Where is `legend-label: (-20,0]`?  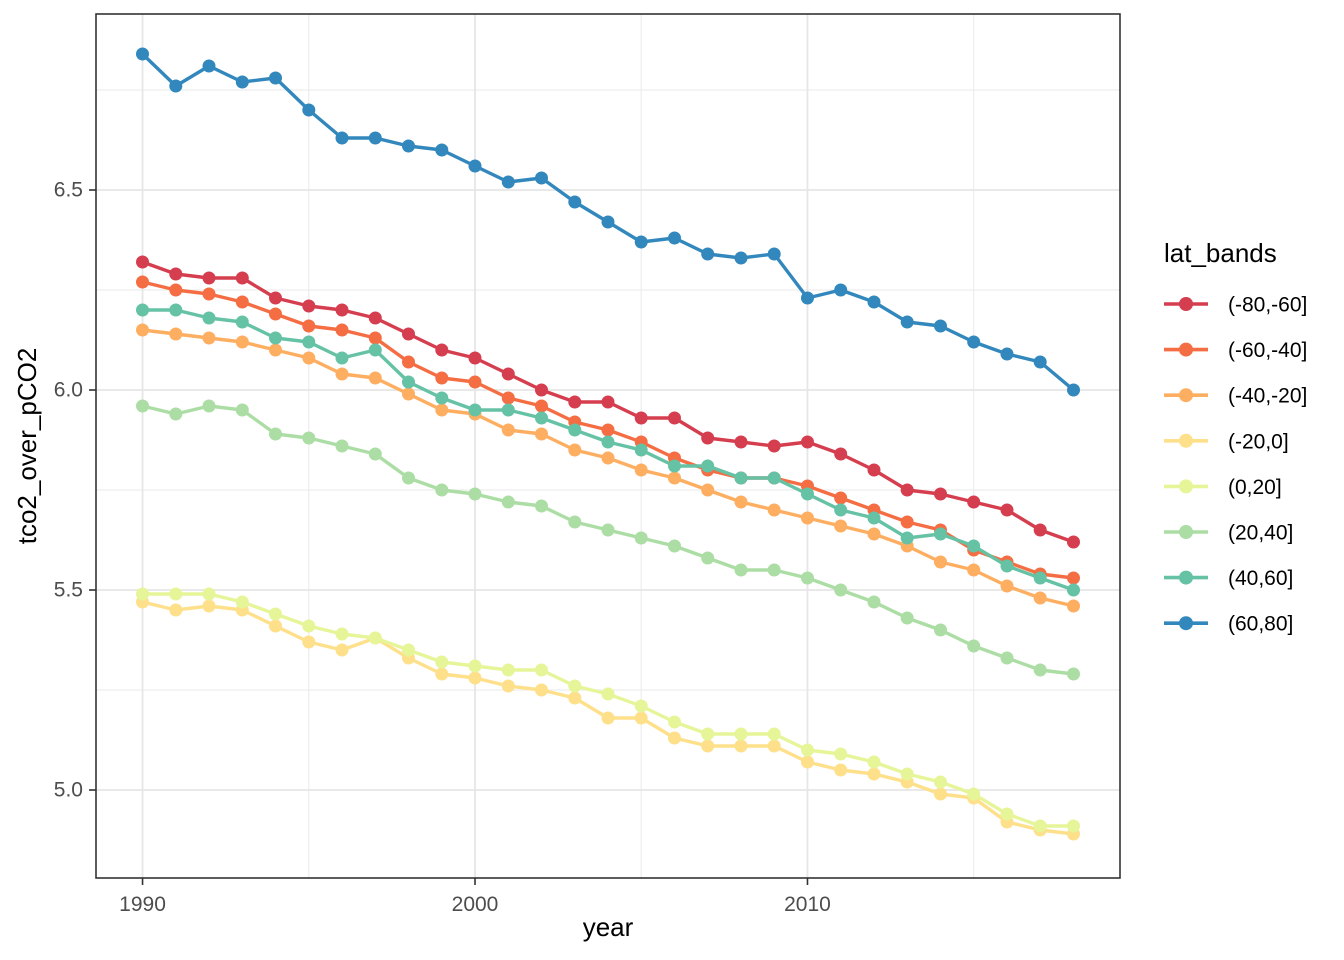
legend-label: (-20,0] is located at coordinates (1258, 441).